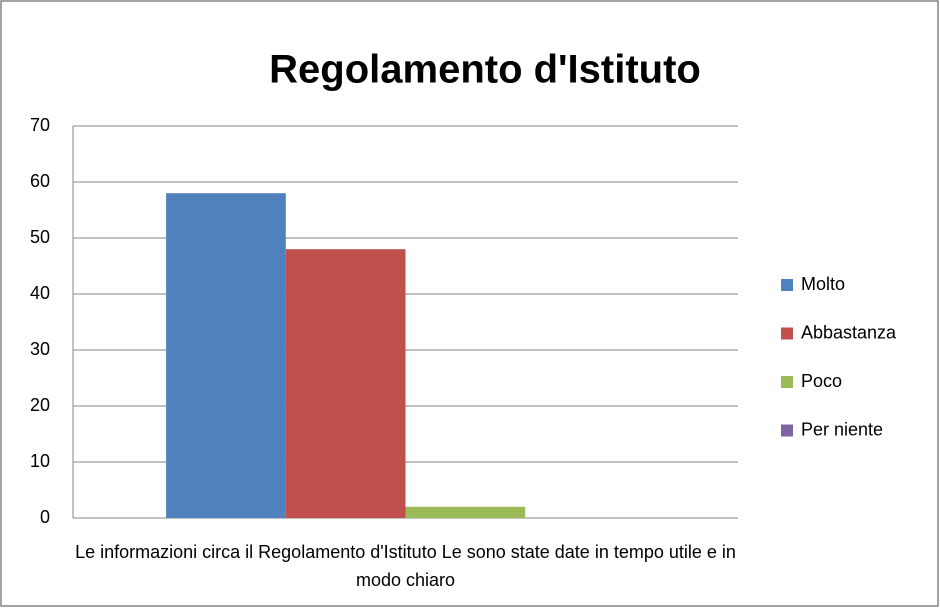 Image resolution: width=940 pixels, height=608 pixels. What do you see at coordinates (823, 284) in the screenshot?
I see `legend-label: Molto` at bounding box center [823, 284].